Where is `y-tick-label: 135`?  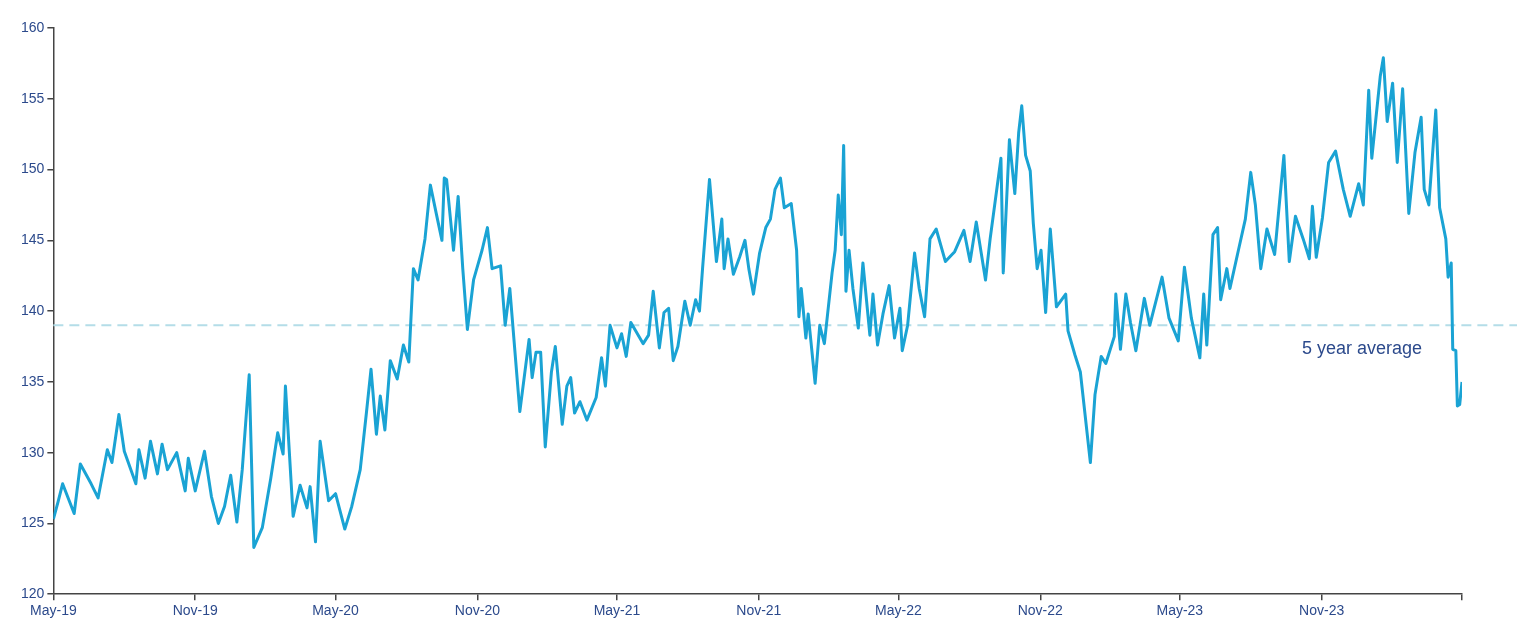
y-tick-label: 135 is located at coordinates (33, 380).